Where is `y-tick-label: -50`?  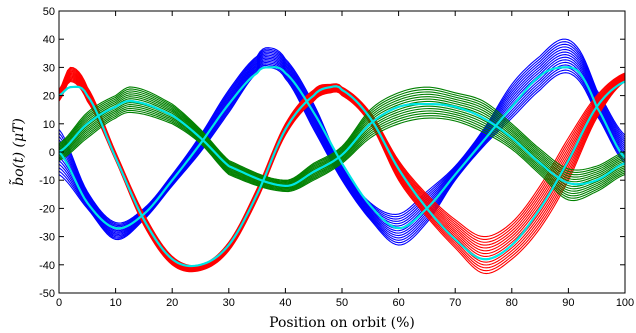 y-tick-label: -50 is located at coordinates (47, 294).